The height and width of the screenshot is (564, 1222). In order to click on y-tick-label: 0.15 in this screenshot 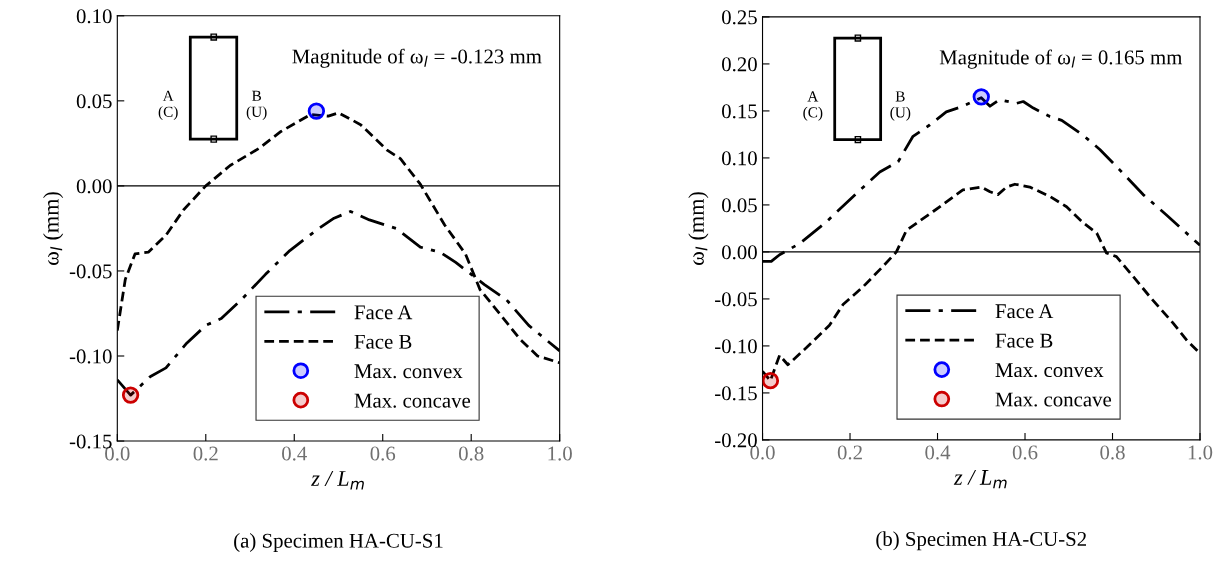, I will do `click(739, 111)`.